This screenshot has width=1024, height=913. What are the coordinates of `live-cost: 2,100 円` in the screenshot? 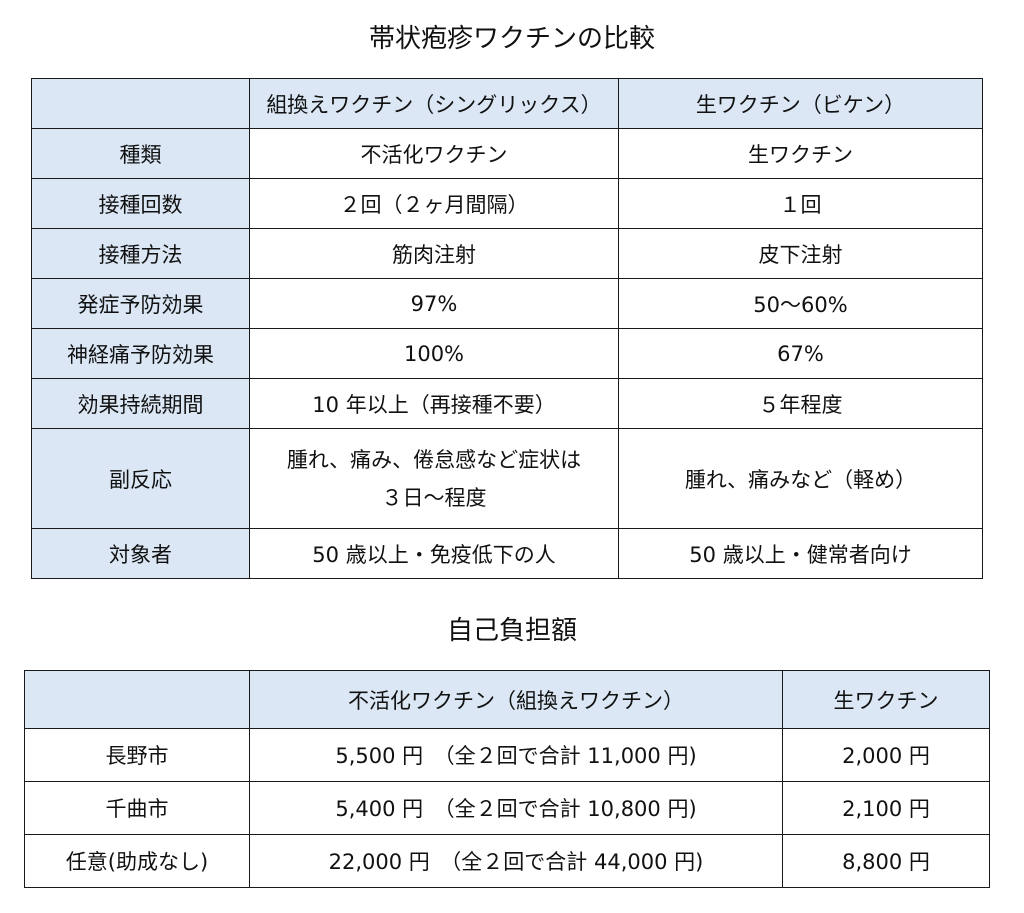 It's located at (886, 808).